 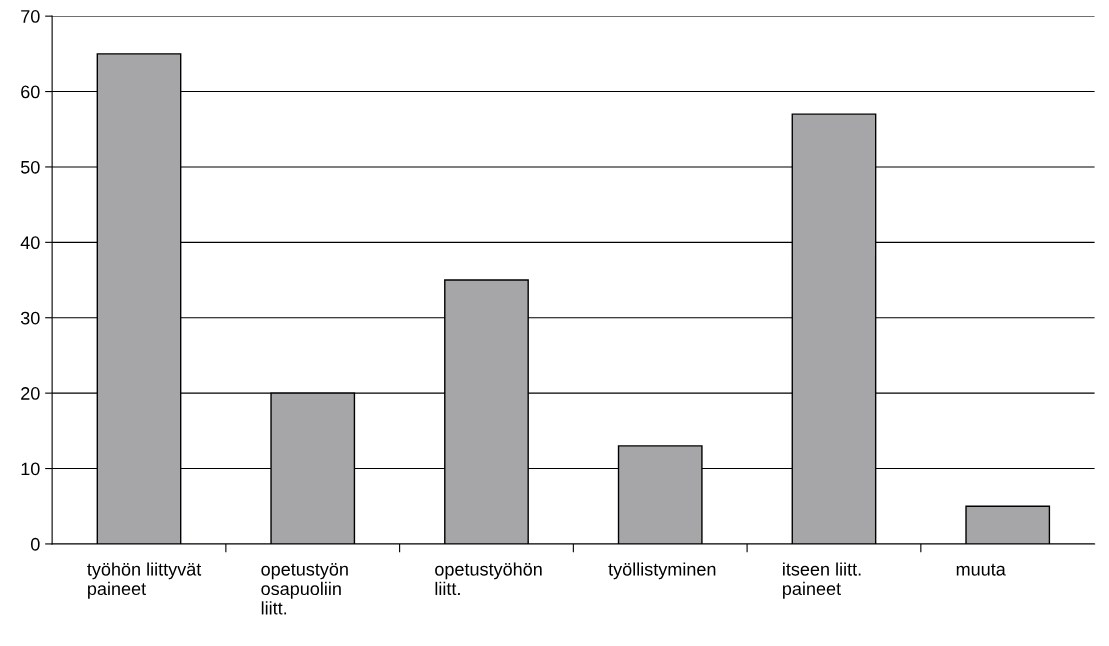 I want to click on x-tick-label: muuta, so click(x=981, y=569).